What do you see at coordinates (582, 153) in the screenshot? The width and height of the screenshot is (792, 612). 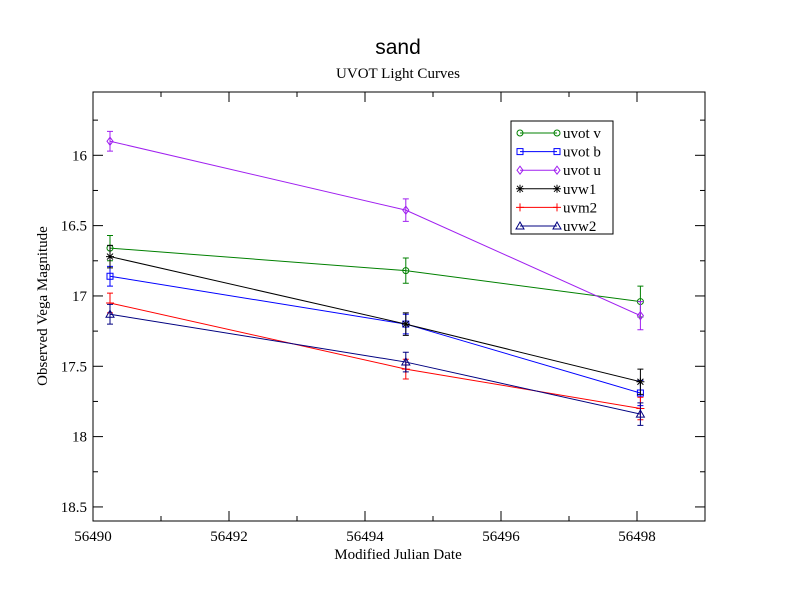 I see `legend-label: uvot b` at bounding box center [582, 153].